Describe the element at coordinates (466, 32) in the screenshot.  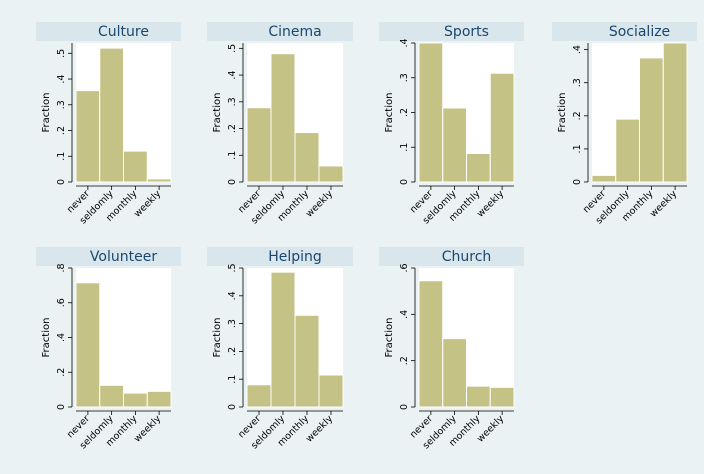
I see `panel-title: Sports` at that location.